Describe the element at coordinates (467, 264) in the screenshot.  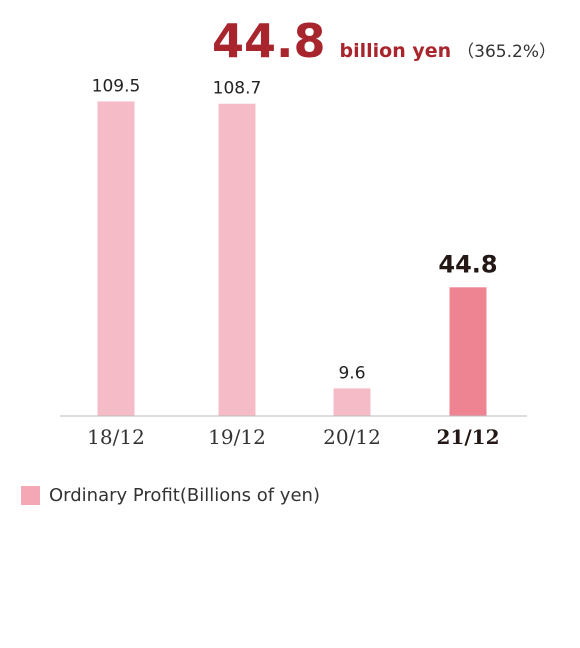
I see `value-label-21-12: 44.8` at that location.